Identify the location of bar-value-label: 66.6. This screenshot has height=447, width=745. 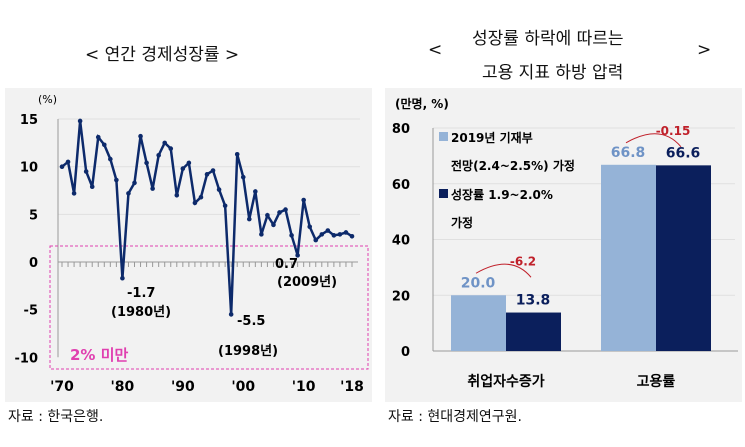
(683, 153).